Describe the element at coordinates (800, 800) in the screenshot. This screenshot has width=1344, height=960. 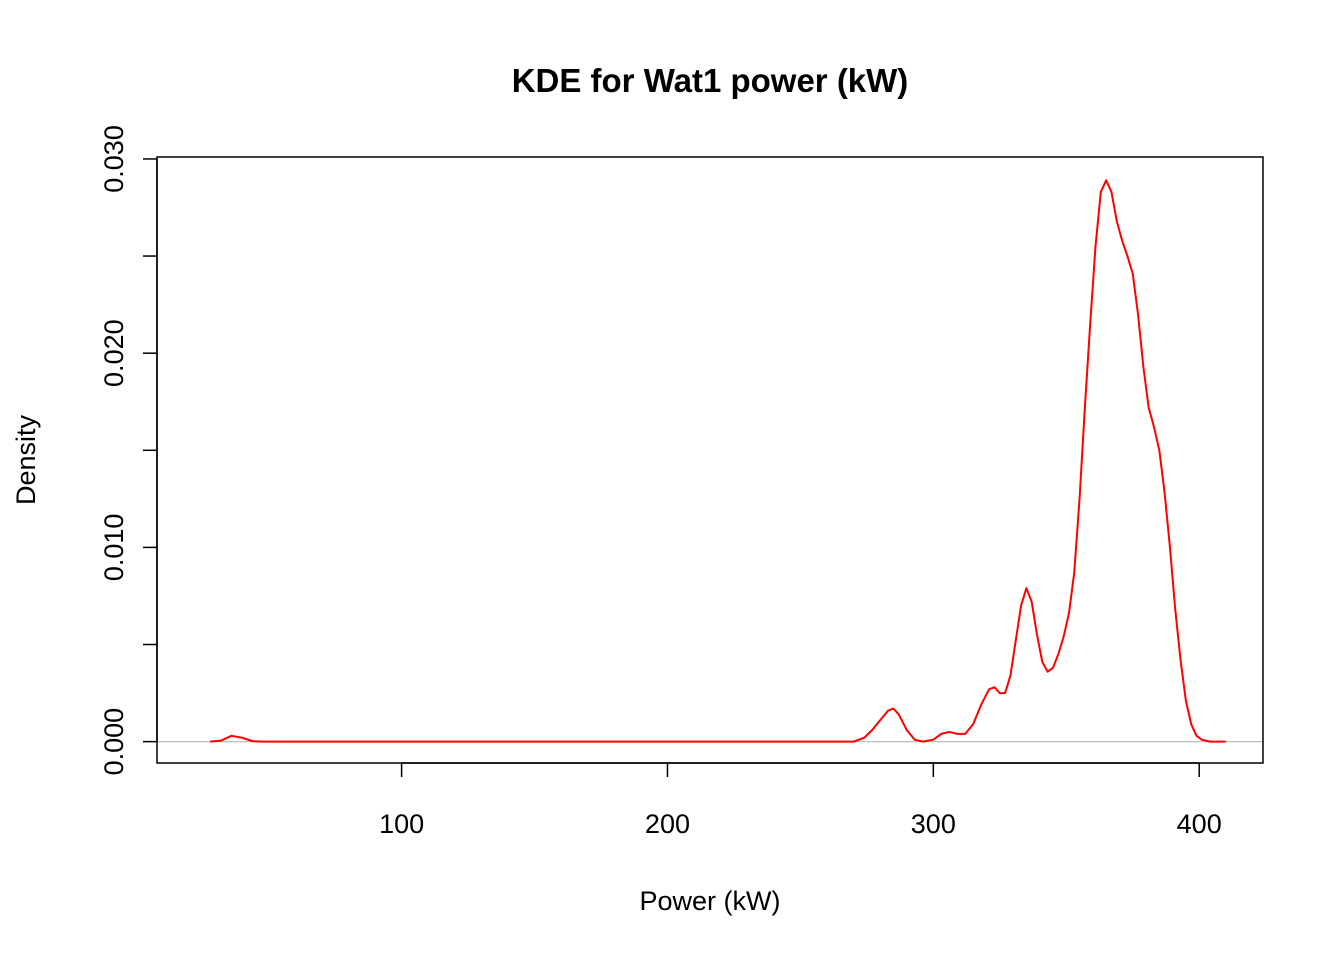
I see `x-axis: 100 200 300 400` at that location.